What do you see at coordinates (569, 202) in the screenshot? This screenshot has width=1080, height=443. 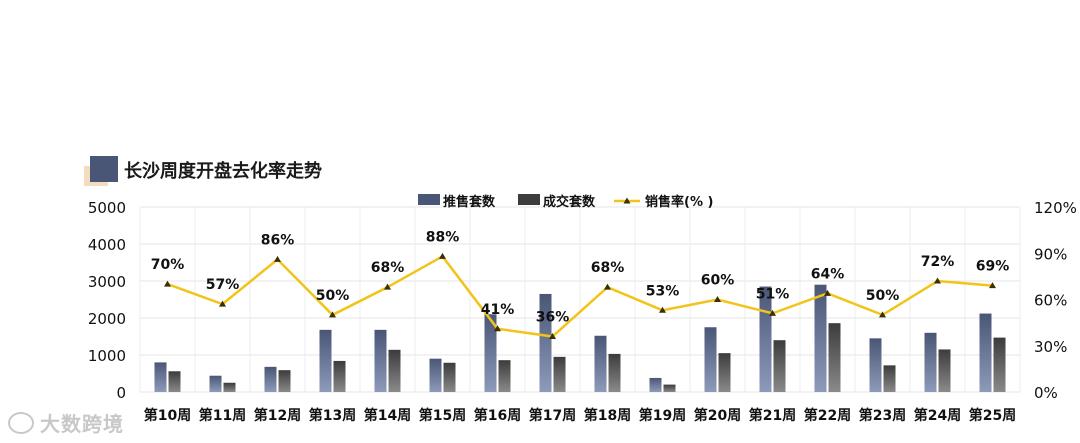 I see `legend-label-deal: 成交套数` at bounding box center [569, 202].